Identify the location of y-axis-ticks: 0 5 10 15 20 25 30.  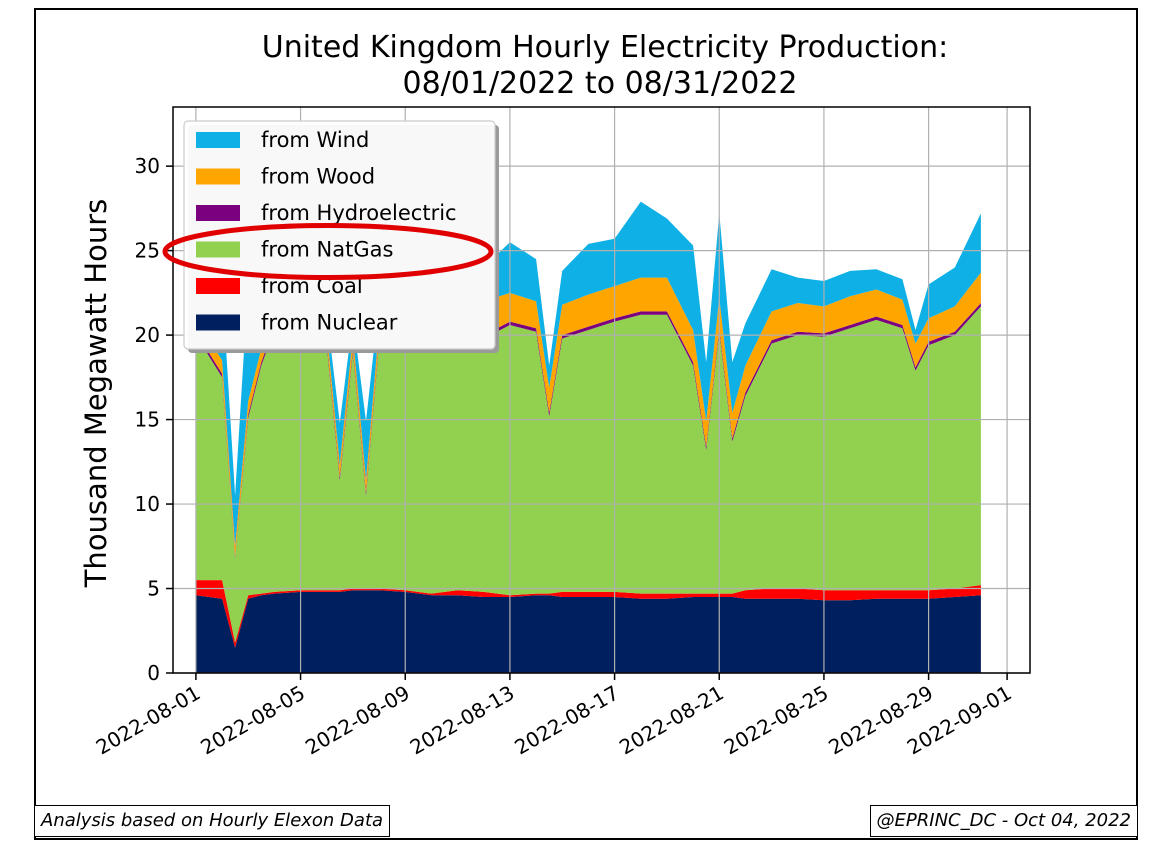
(154, 419).